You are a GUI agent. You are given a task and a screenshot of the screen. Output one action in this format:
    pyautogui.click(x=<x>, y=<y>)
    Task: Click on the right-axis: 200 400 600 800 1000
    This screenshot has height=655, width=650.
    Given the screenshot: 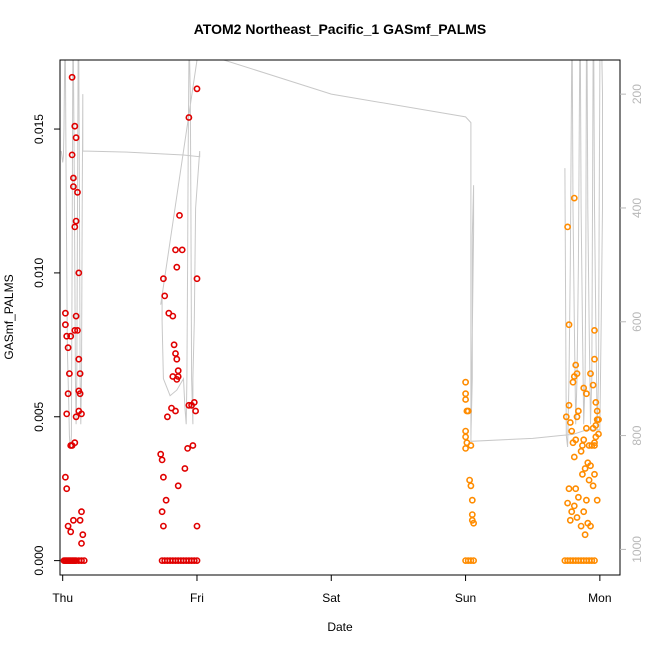 What is the action you would take?
    pyautogui.click(x=632, y=323)
    